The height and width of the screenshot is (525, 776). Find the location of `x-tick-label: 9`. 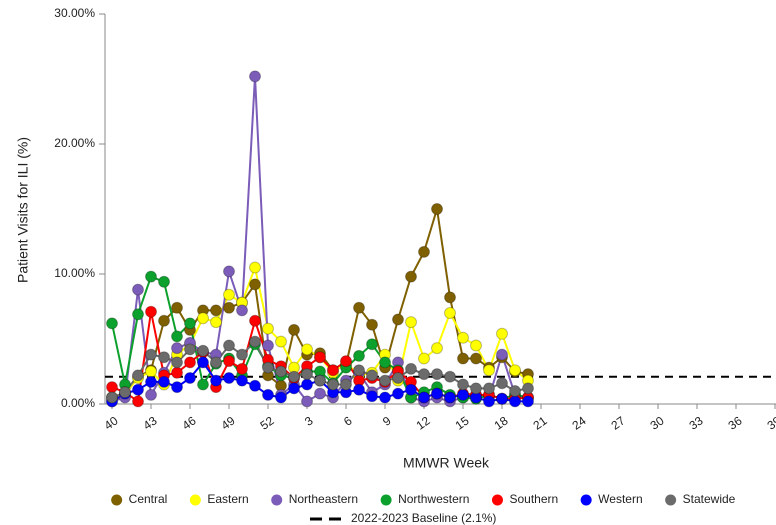

x-tick-label: 9 is located at coordinates (387, 420).